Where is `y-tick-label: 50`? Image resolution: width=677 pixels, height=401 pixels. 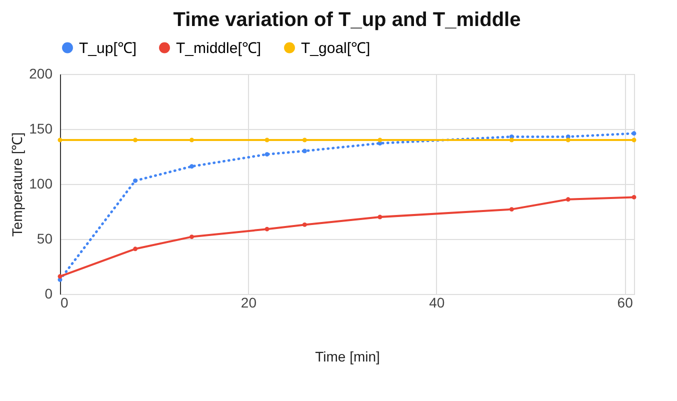
y-tick-label: 50 is located at coordinates (44, 238).